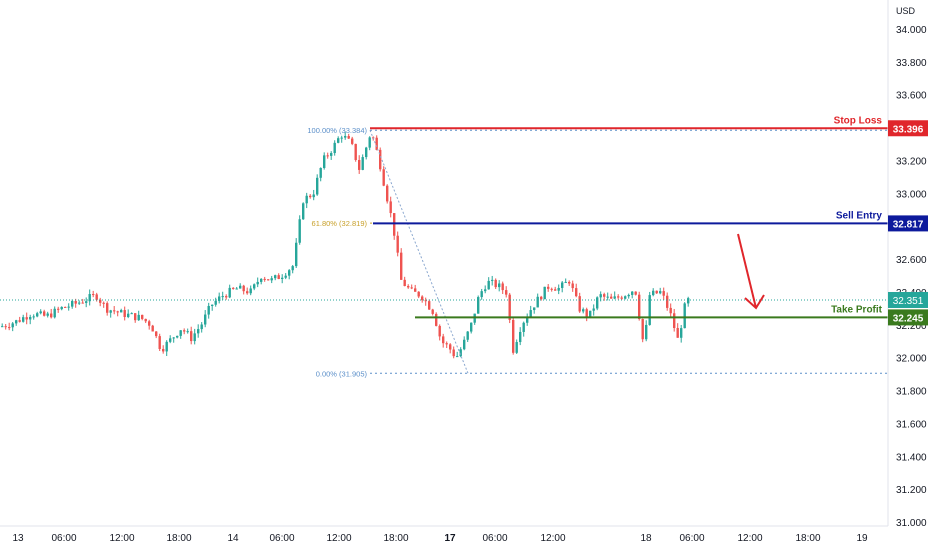 This screenshot has height=550, width=932. Describe the element at coordinates (908, 129) in the screenshot. I see `level-price-label: 33.396` at that location.